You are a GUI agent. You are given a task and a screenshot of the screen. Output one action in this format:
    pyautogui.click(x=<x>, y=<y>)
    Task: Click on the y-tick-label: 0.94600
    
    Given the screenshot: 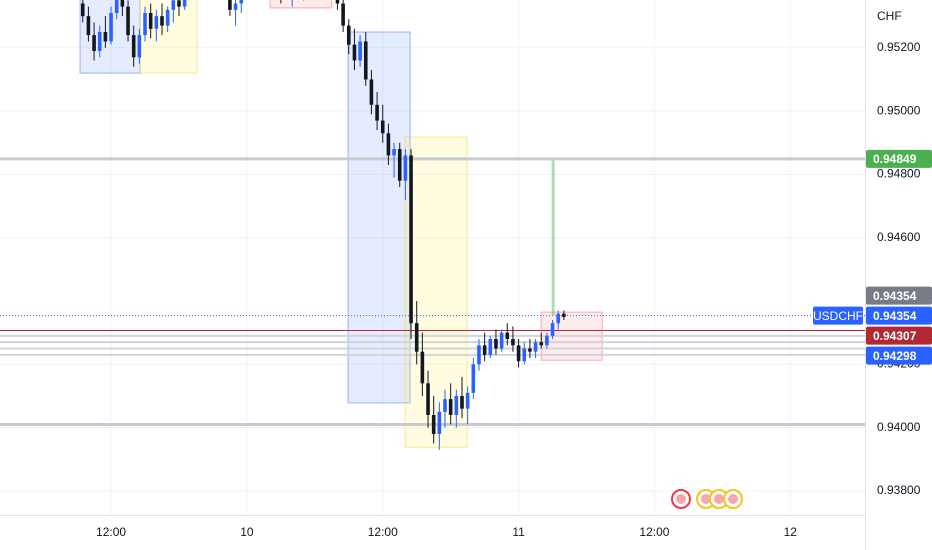 What is the action you would take?
    pyautogui.click(x=899, y=237)
    